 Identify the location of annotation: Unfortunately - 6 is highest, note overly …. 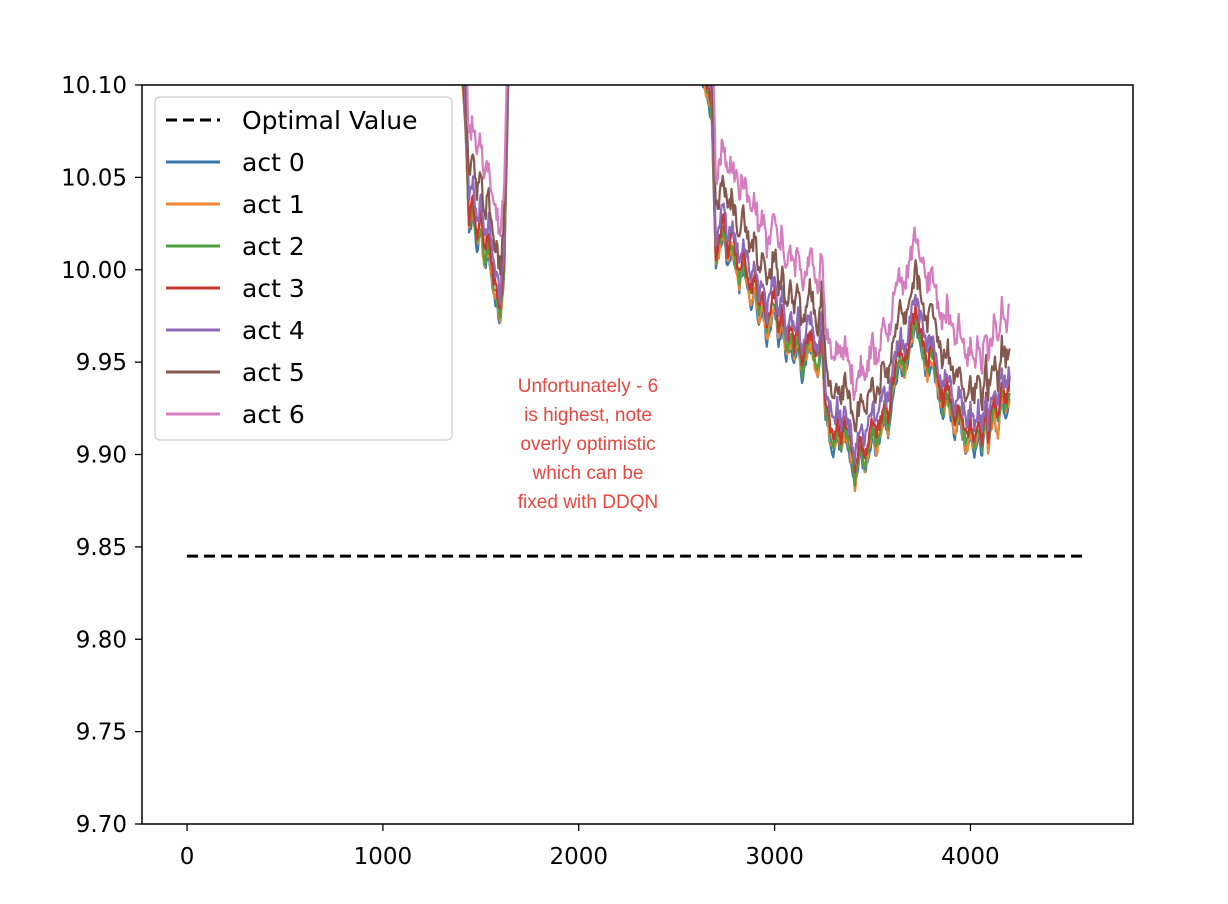
(588, 444).